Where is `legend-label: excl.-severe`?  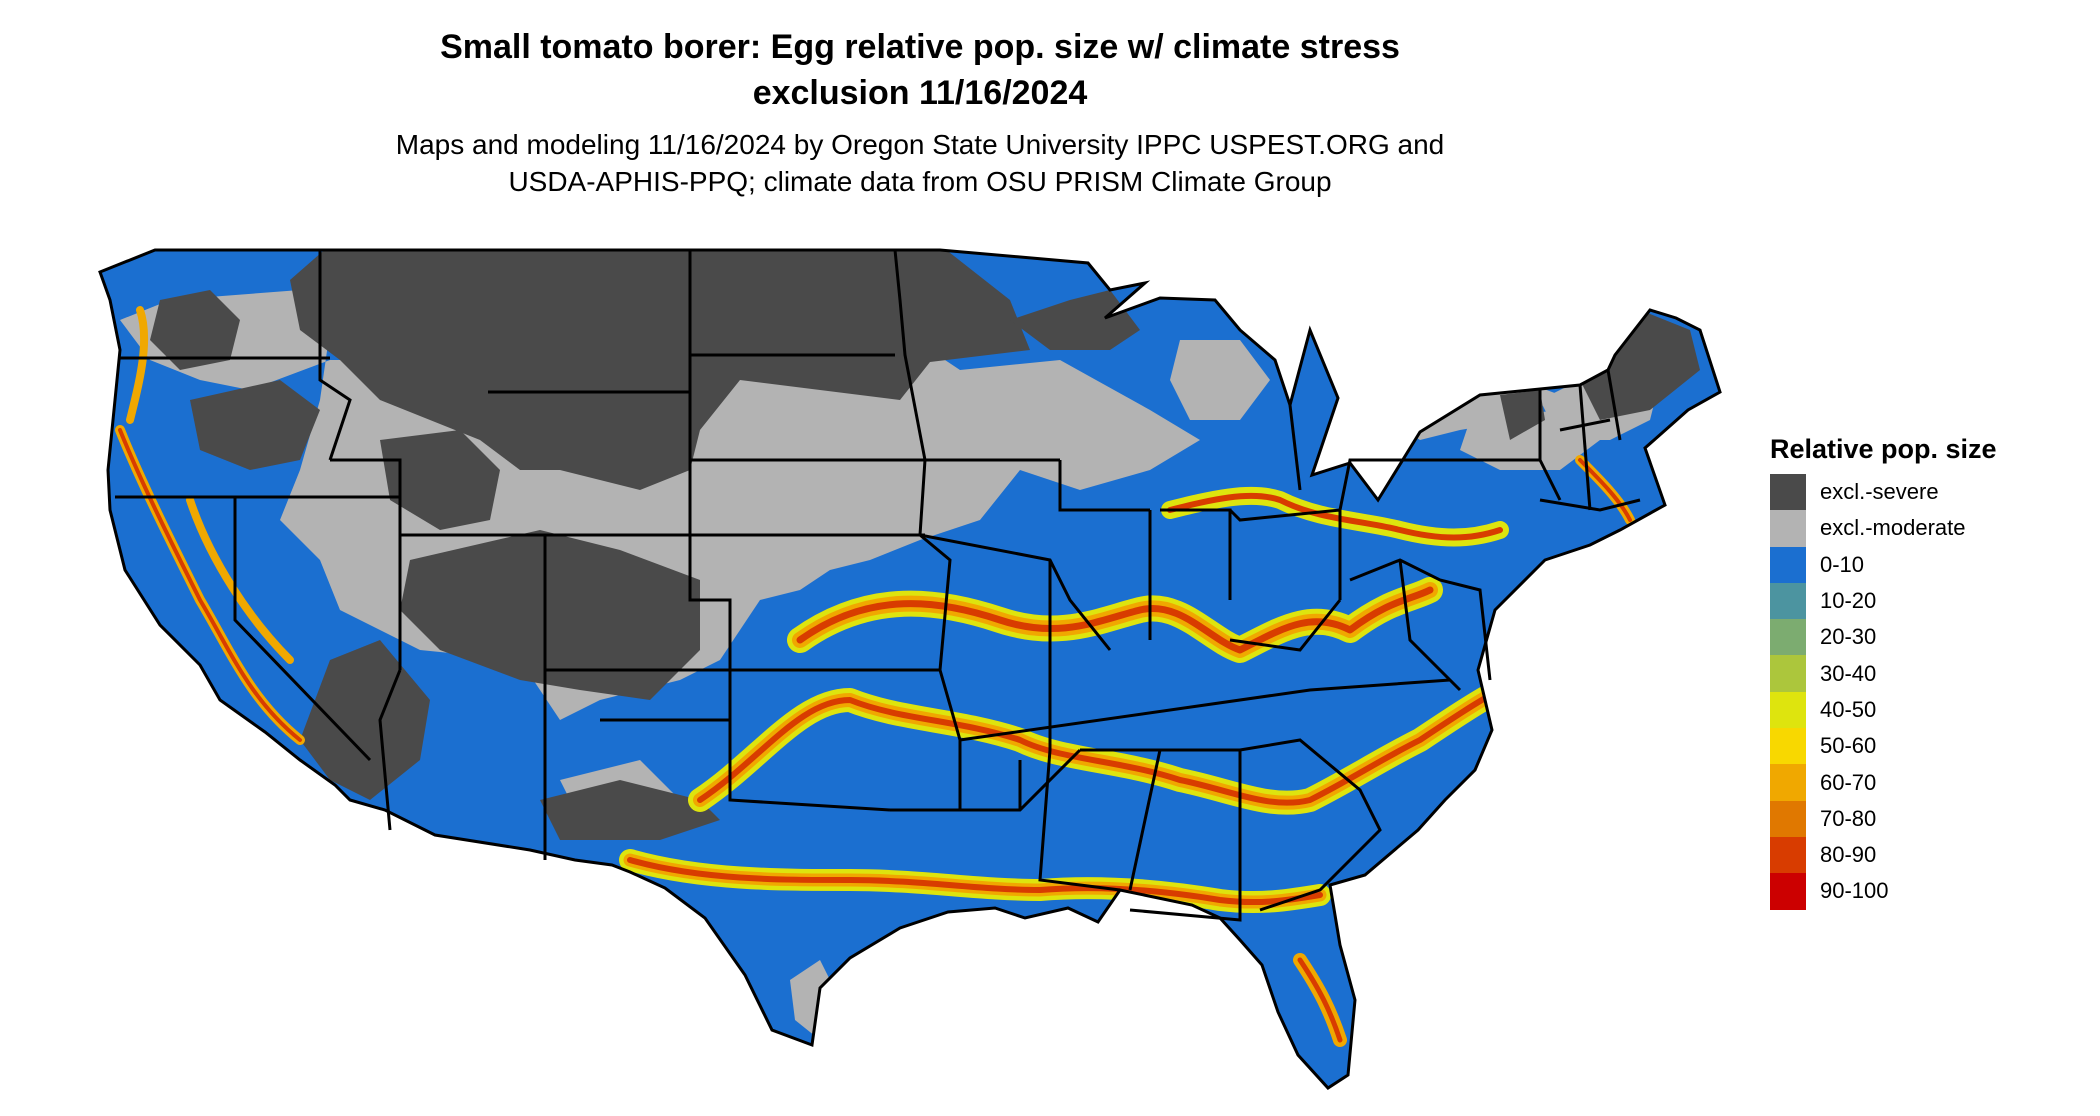
legend-label: excl.-severe is located at coordinates (1879, 492).